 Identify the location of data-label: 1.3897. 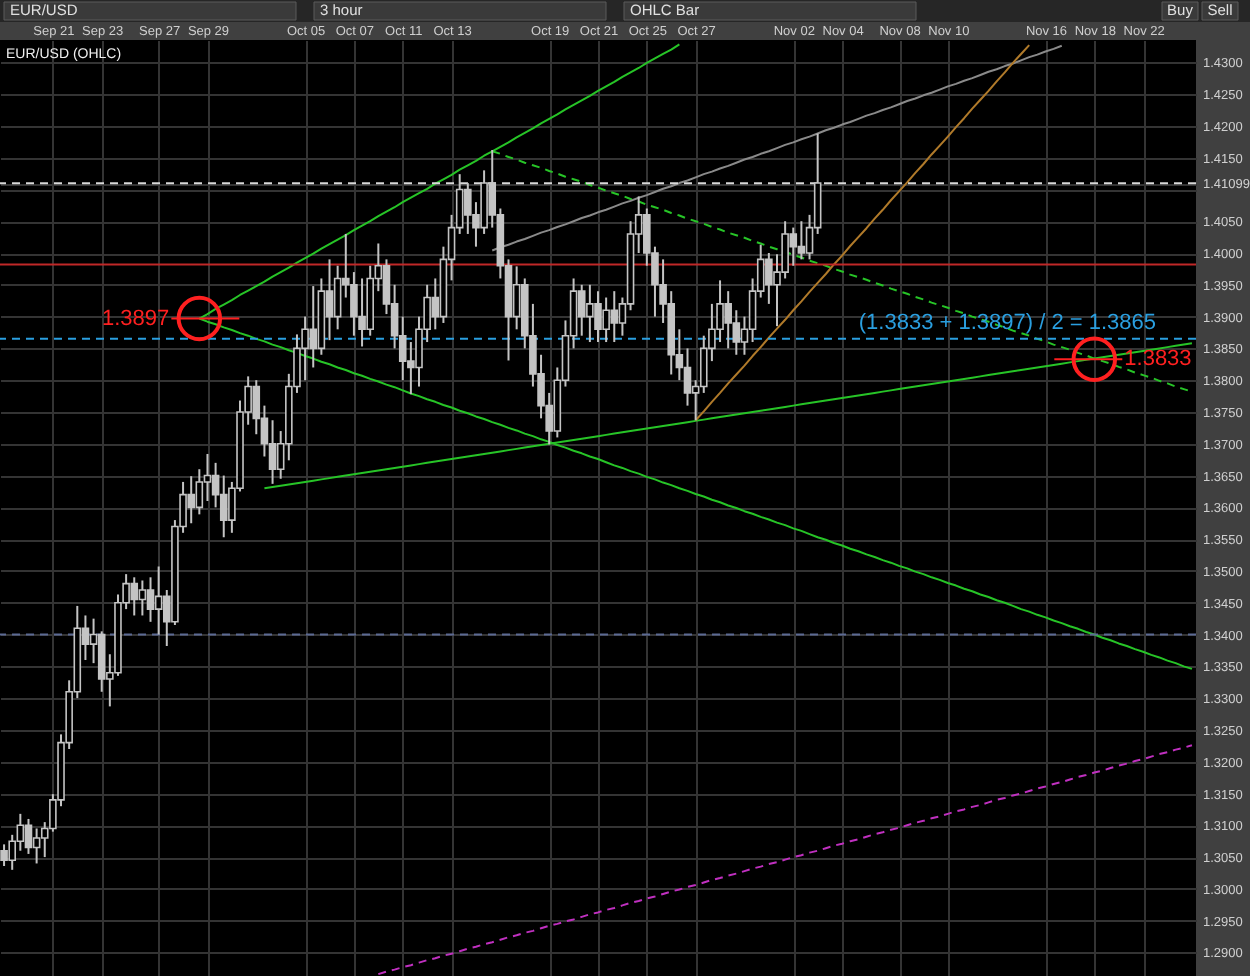
(136, 318).